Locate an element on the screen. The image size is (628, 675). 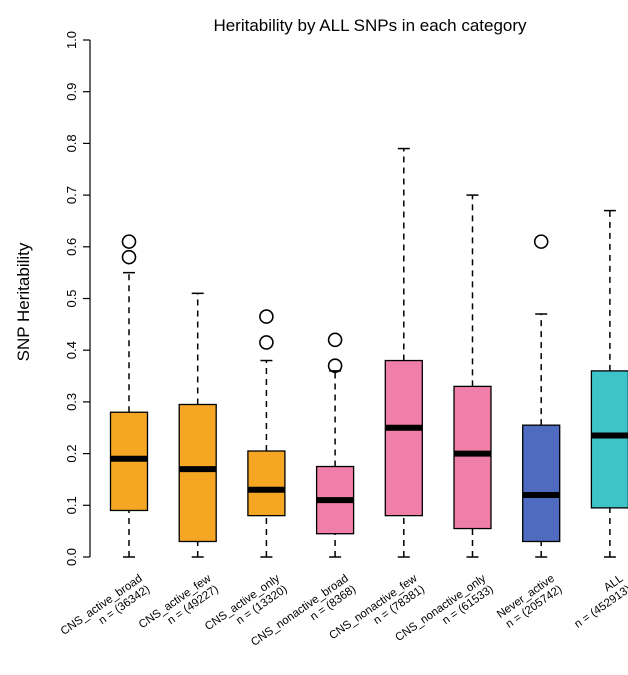
y-tick-label: 0.7 is located at coordinates (71, 195).